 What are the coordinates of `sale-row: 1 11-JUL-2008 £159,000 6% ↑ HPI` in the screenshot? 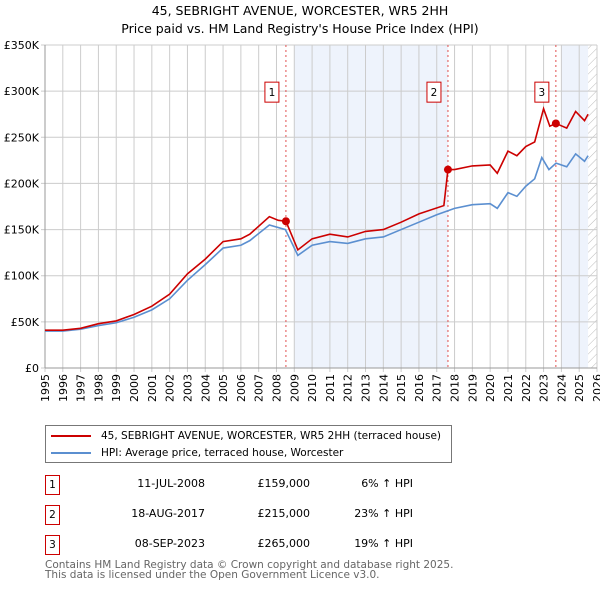 It's located at (255, 485).